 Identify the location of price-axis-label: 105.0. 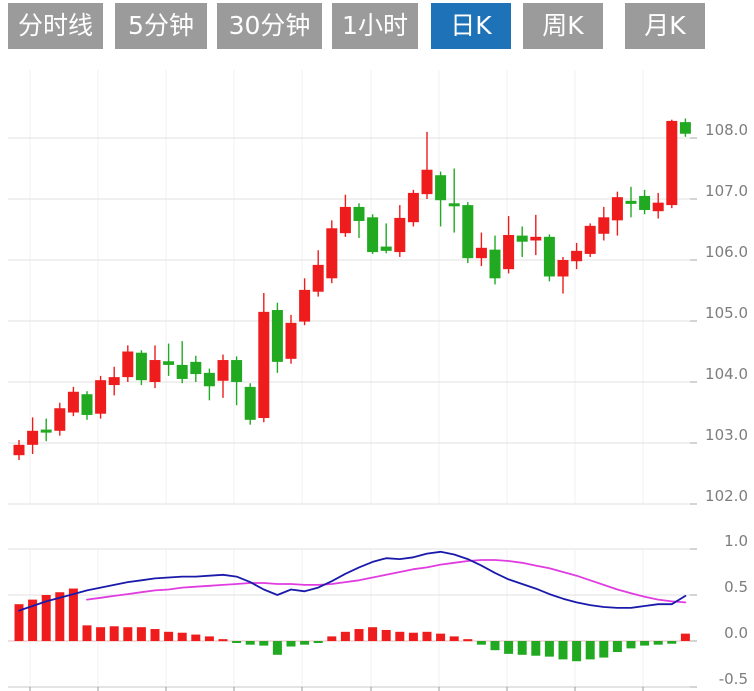
(726, 313).